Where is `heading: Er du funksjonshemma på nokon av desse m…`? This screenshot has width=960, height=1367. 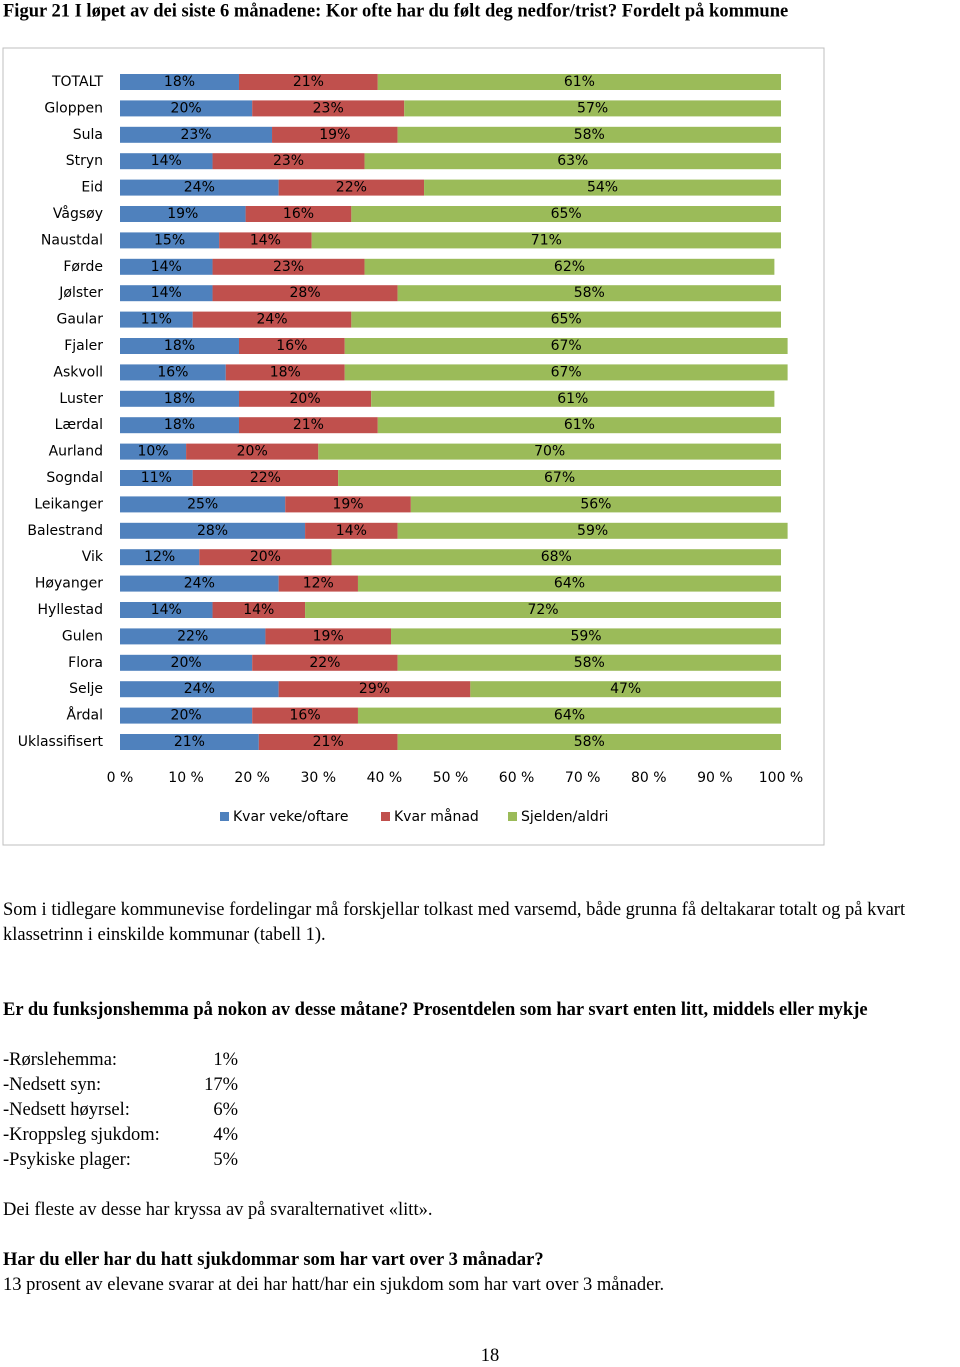 heading: Er du funksjonshemma på nokon av desse m… is located at coordinates (435, 1010).